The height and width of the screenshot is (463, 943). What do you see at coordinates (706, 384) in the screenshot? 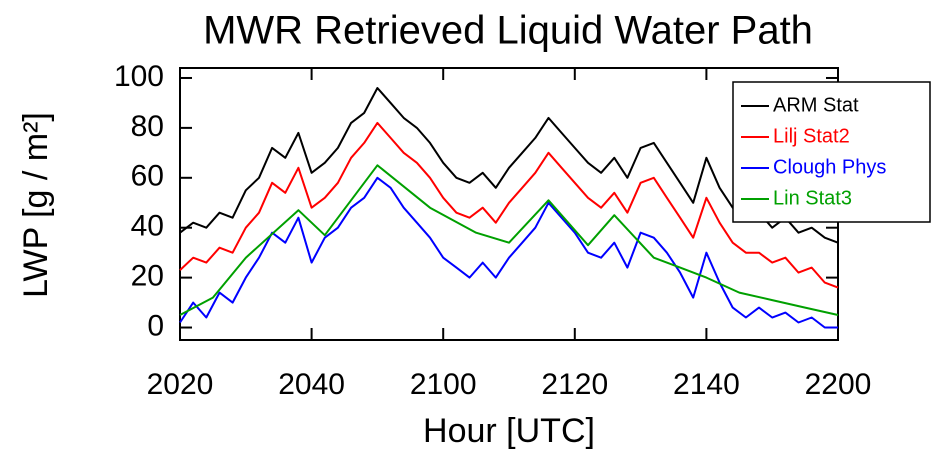
I see `x-tick-label: 2140` at bounding box center [706, 384].